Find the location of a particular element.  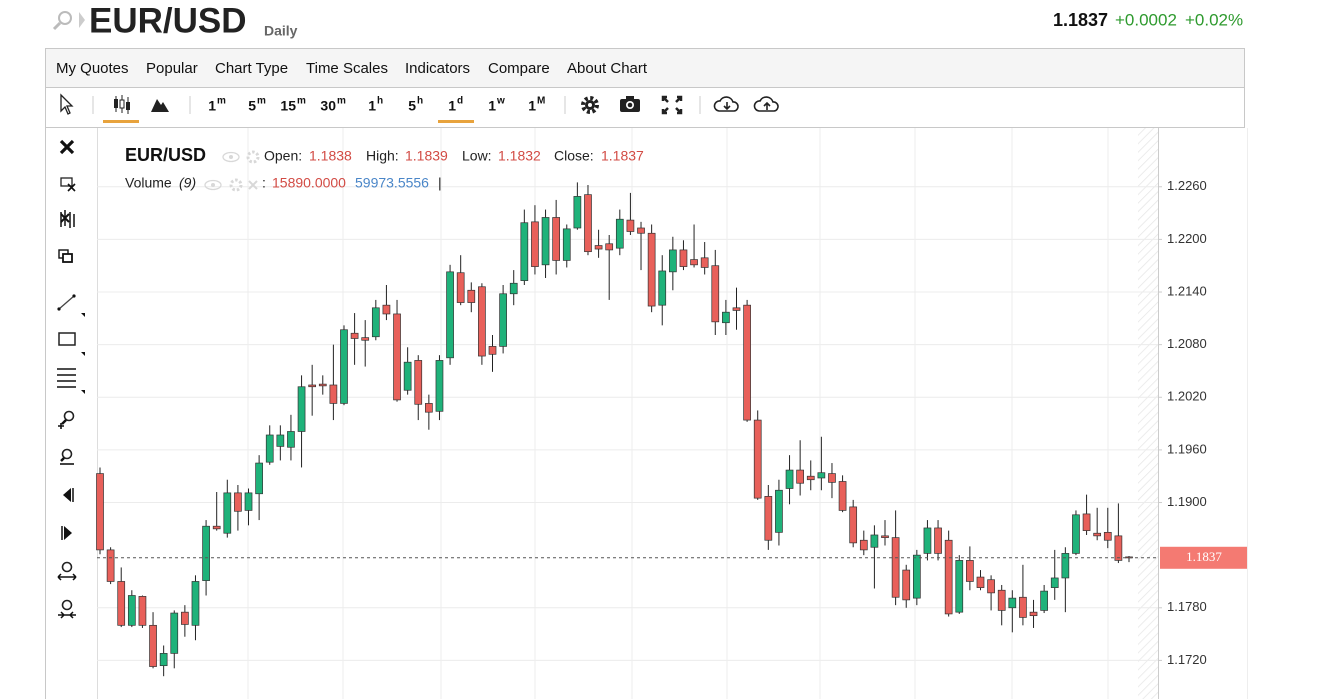

clear-studies-tool is located at coordinates (67, 219).